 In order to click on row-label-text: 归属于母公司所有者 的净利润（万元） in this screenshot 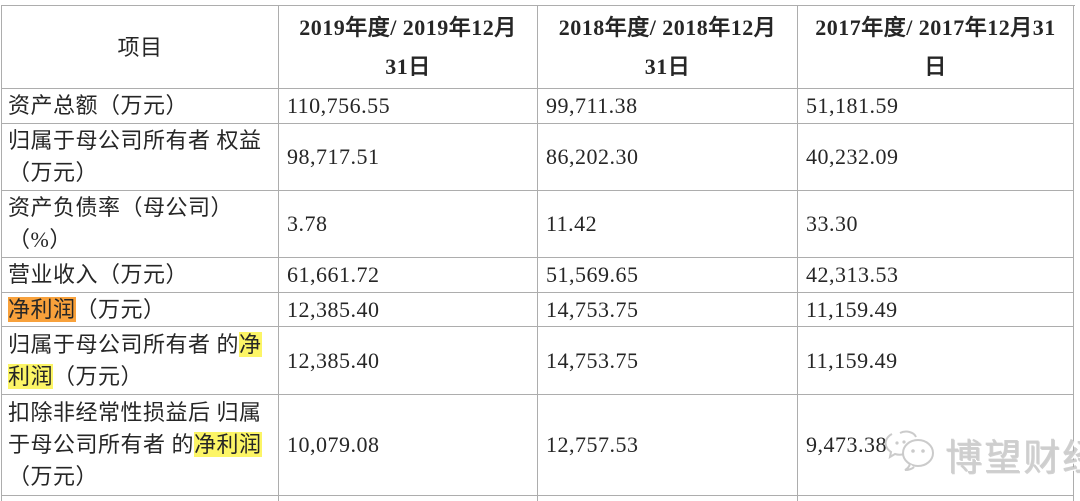, I will do `click(138, 361)`.